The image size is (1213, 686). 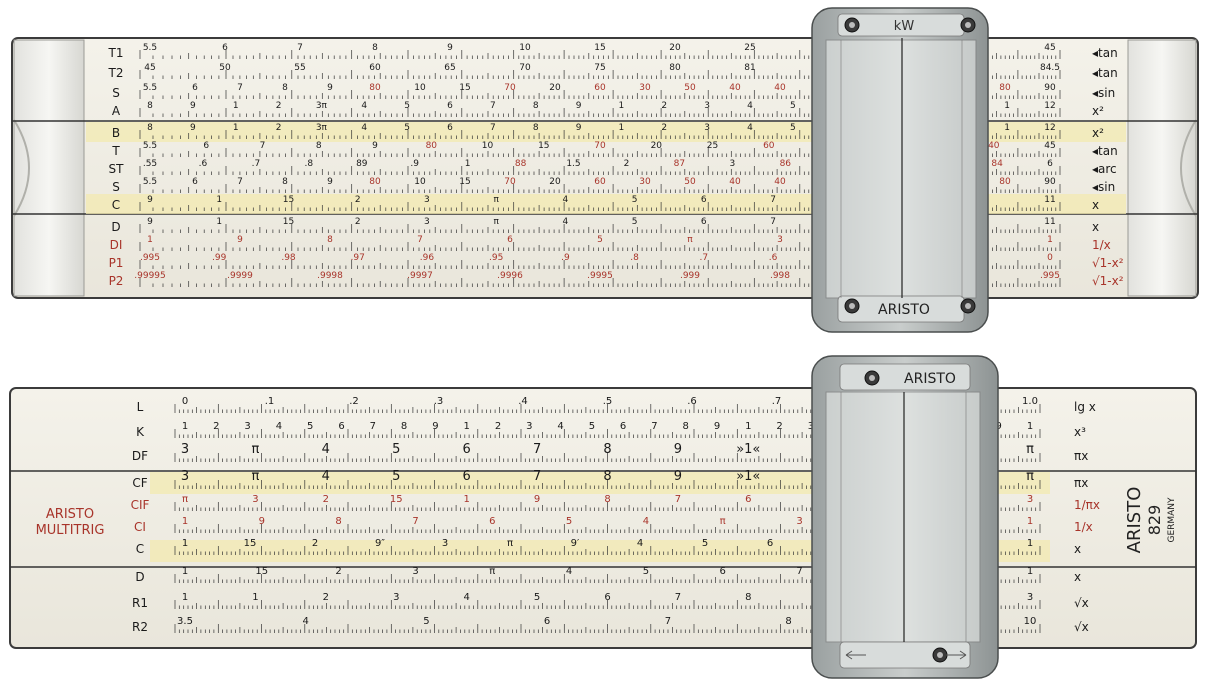 What do you see at coordinates (1188, 168) in the screenshot?
I see `right-end-notch` at bounding box center [1188, 168].